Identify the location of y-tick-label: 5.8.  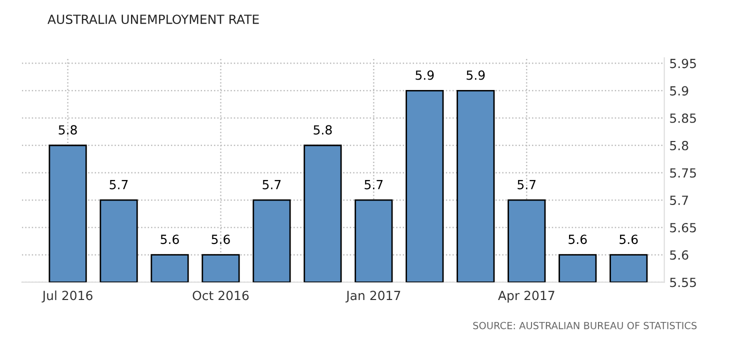
(679, 145).